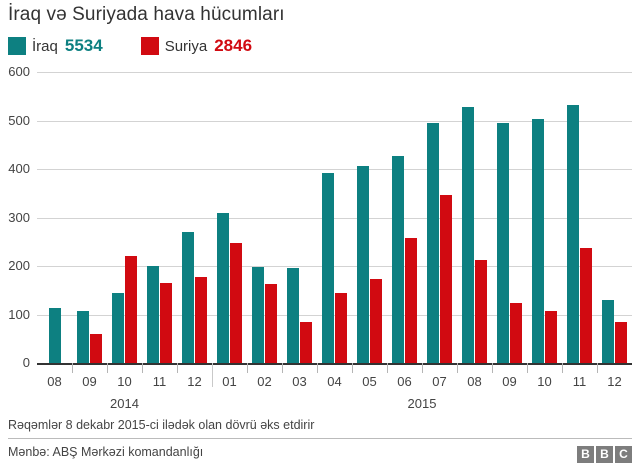  Describe the element at coordinates (474, 381) in the screenshot. I see `x-axis-tick-label: 08` at that location.